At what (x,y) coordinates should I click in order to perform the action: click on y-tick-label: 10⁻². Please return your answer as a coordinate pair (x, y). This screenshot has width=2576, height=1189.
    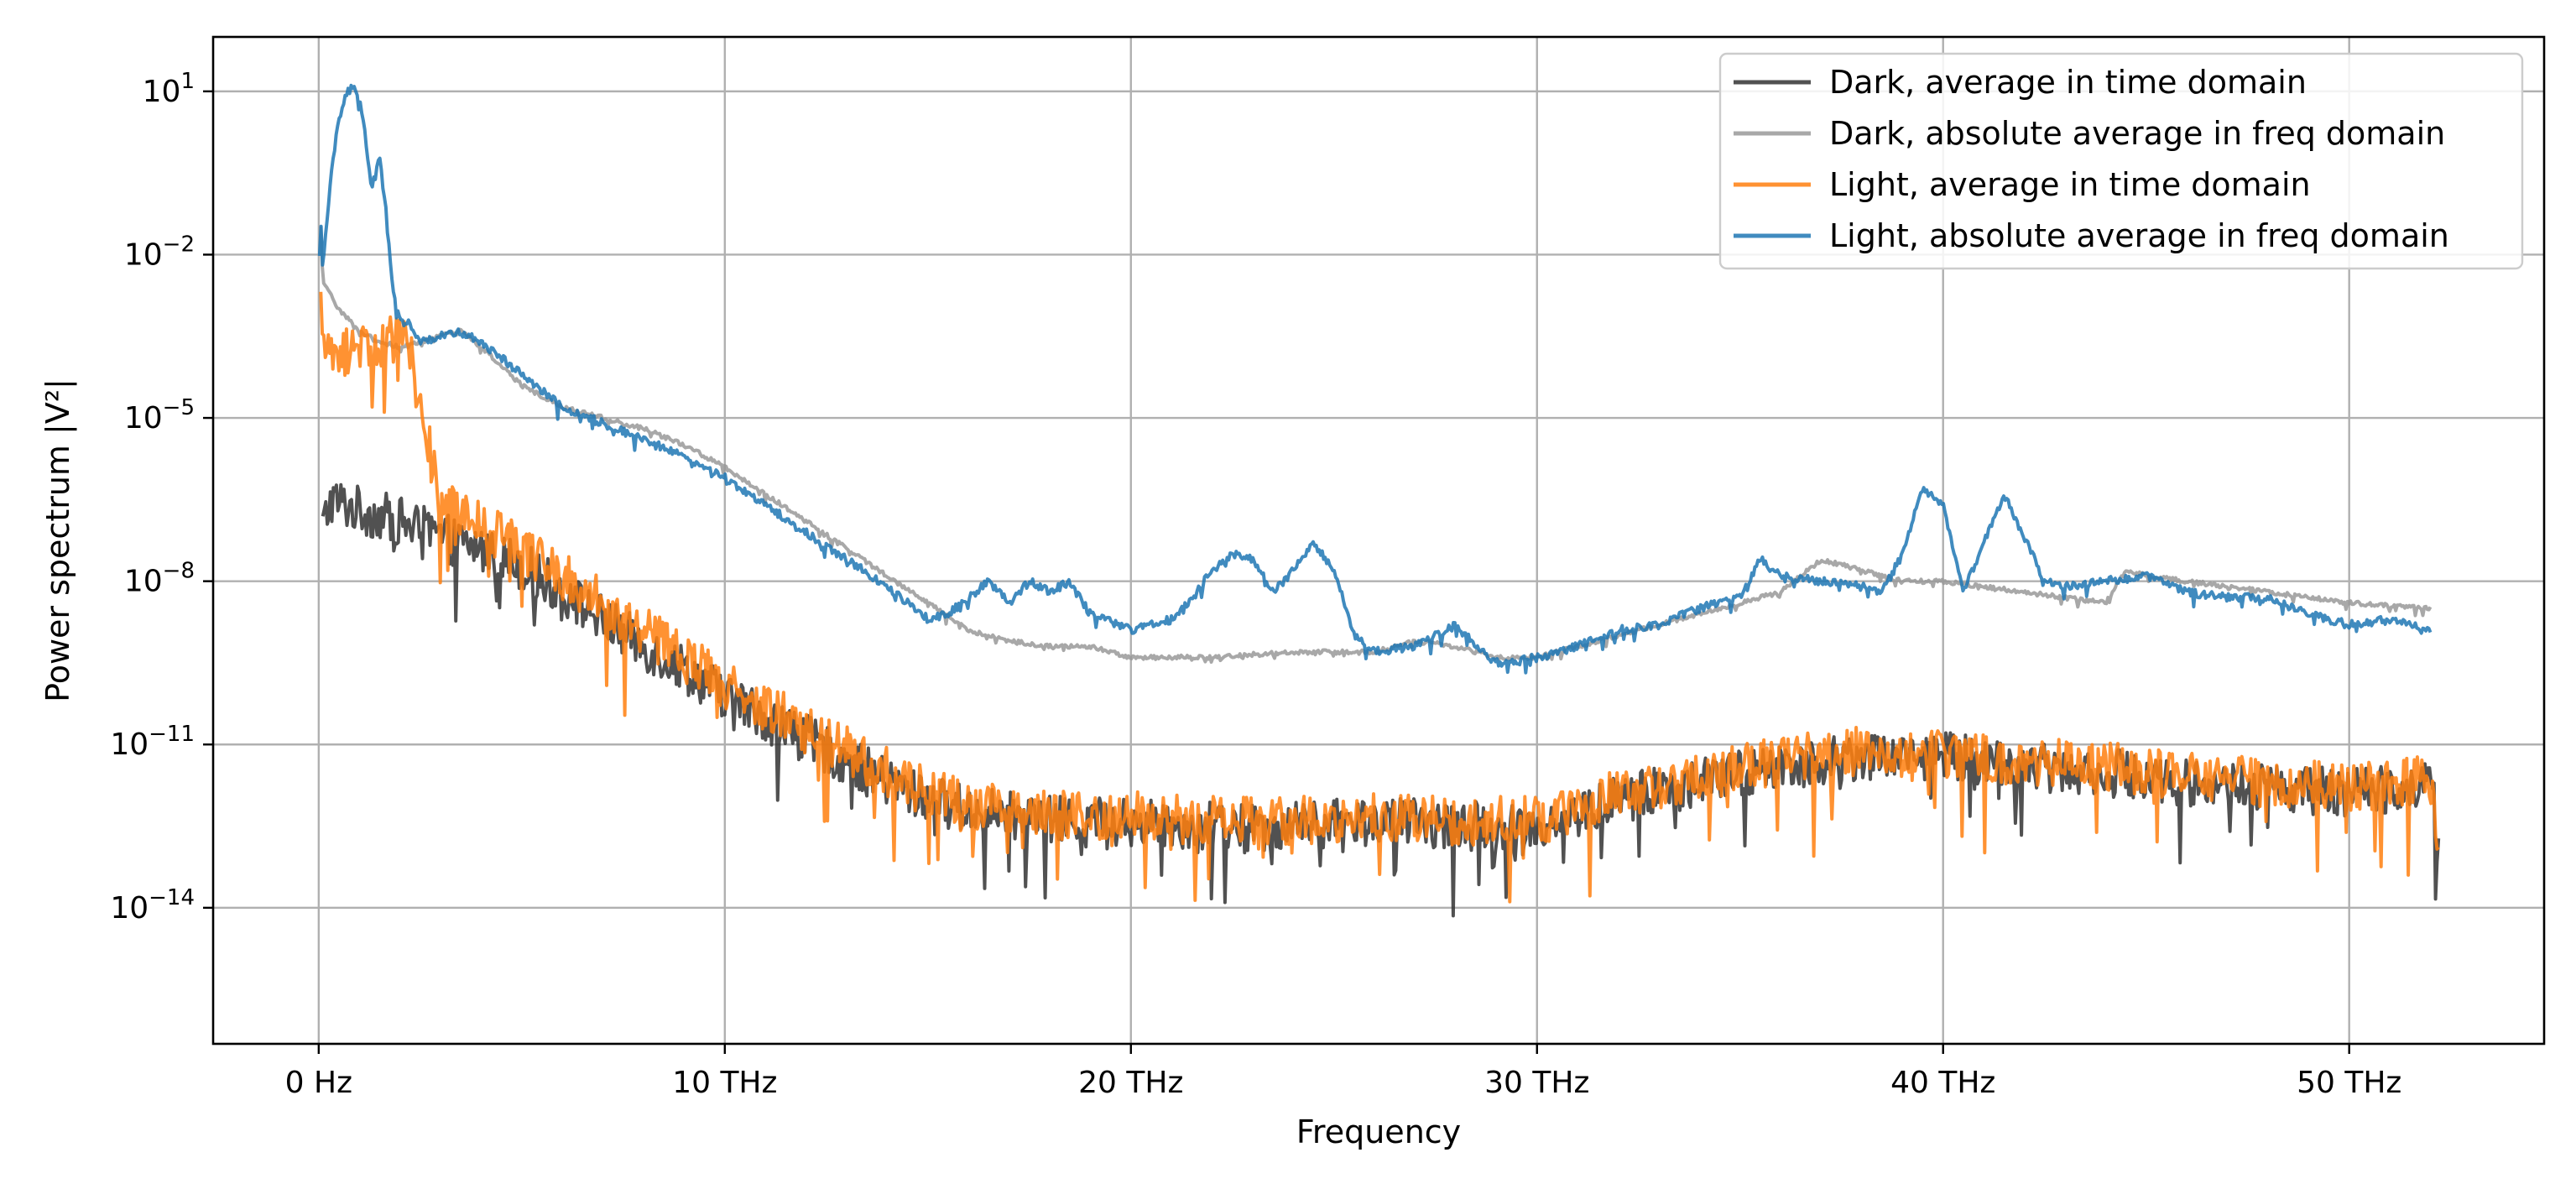
    Looking at the image, I should click on (159, 252).